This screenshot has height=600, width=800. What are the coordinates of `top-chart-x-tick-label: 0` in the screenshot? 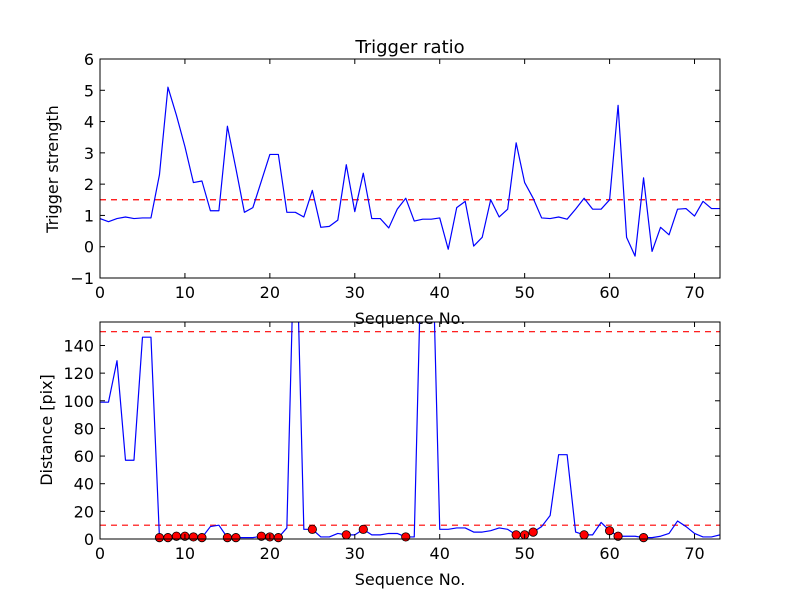 It's located at (100, 292).